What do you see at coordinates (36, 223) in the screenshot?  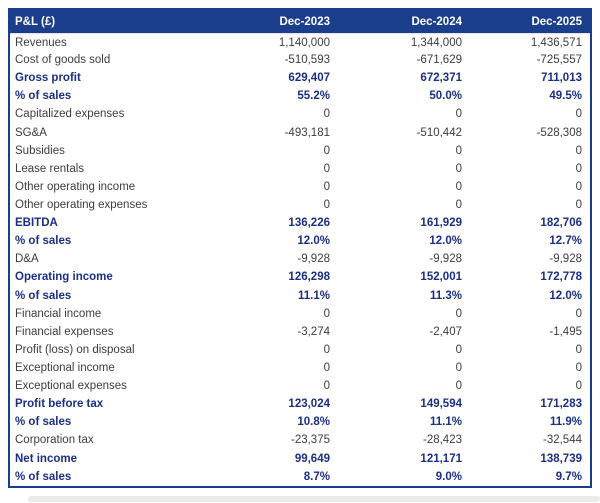 I see `row-label: EBITDA` at bounding box center [36, 223].